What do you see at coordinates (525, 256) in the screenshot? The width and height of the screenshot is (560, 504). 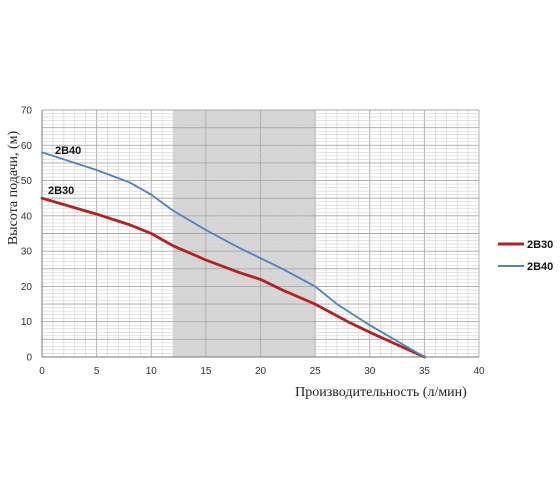 I see `legend: 2B30 2B40` at bounding box center [525, 256].